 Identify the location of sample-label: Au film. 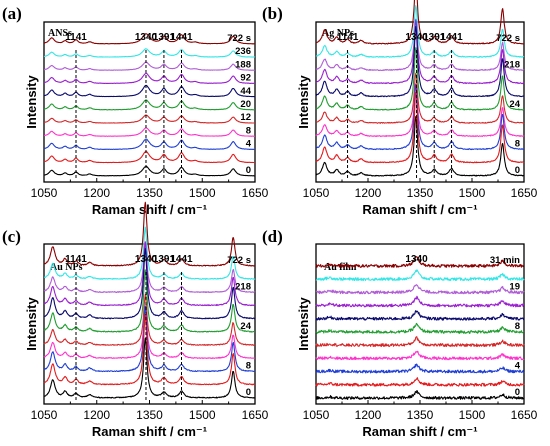
(340, 267).